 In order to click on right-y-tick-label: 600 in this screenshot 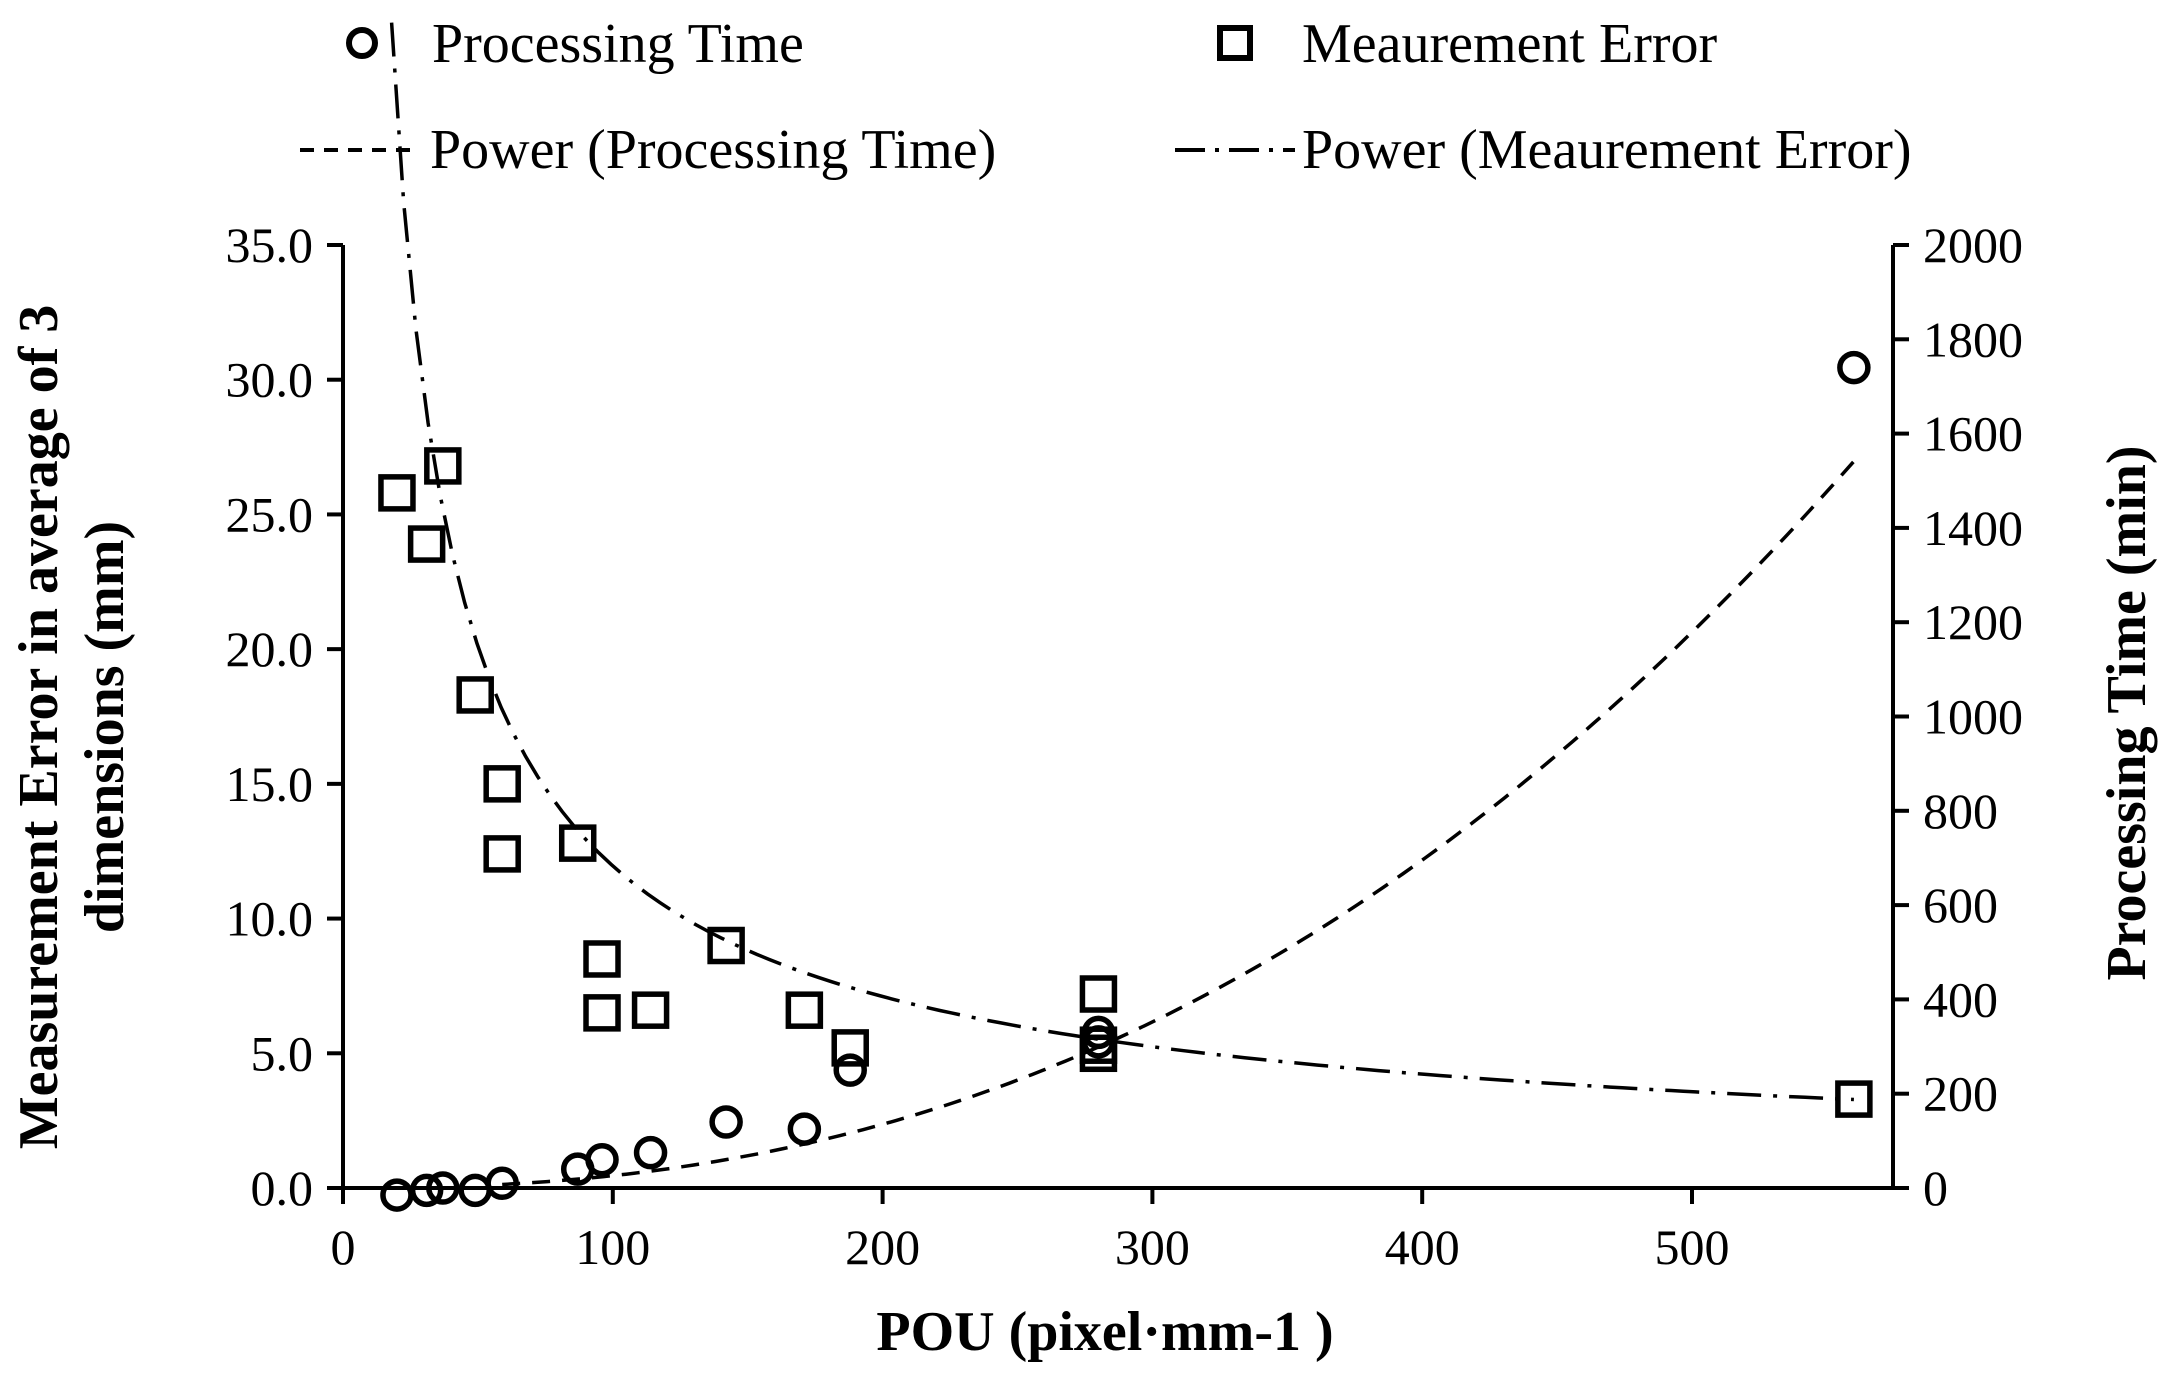, I will do `click(1960, 905)`.